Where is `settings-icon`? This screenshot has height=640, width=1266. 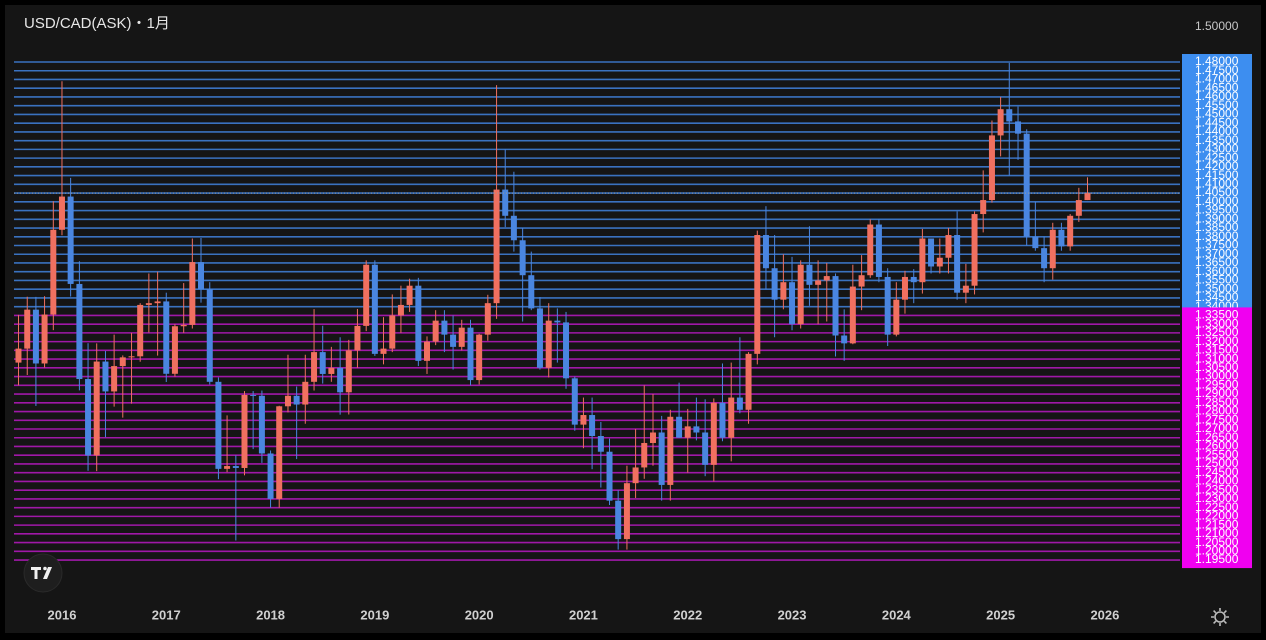
settings-icon is located at coordinates (1220, 617).